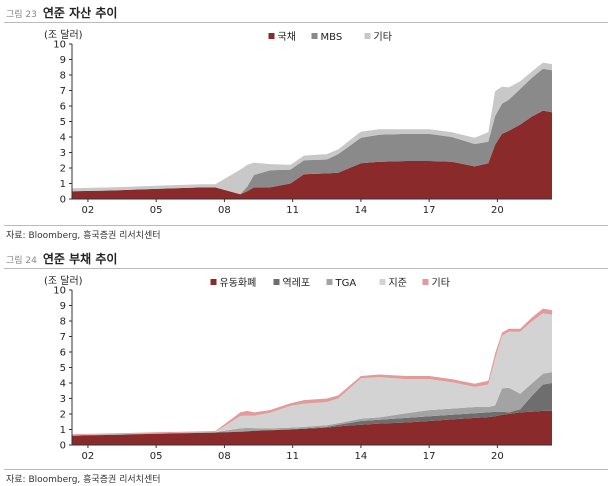 The height and width of the screenshot is (486, 615). What do you see at coordinates (287, 37) in the screenshot?
I see `assets-legend-label-0: 국채` at bounding box center [287, 37].